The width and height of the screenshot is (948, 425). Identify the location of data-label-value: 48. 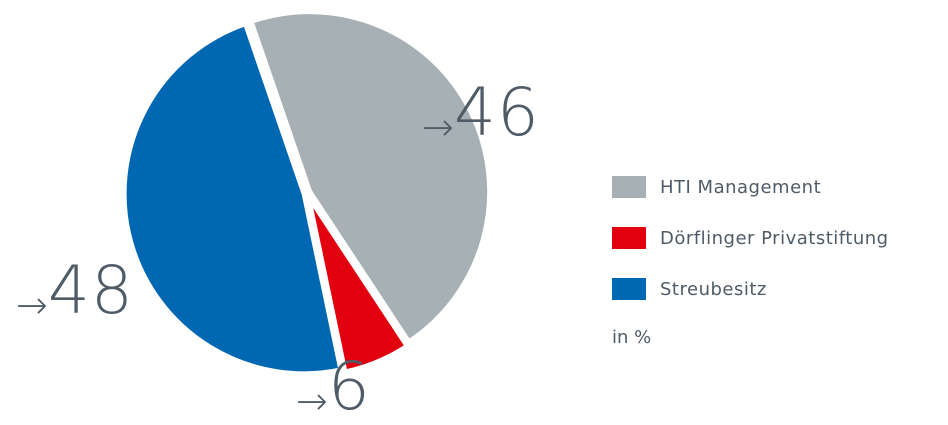
(90, 290).